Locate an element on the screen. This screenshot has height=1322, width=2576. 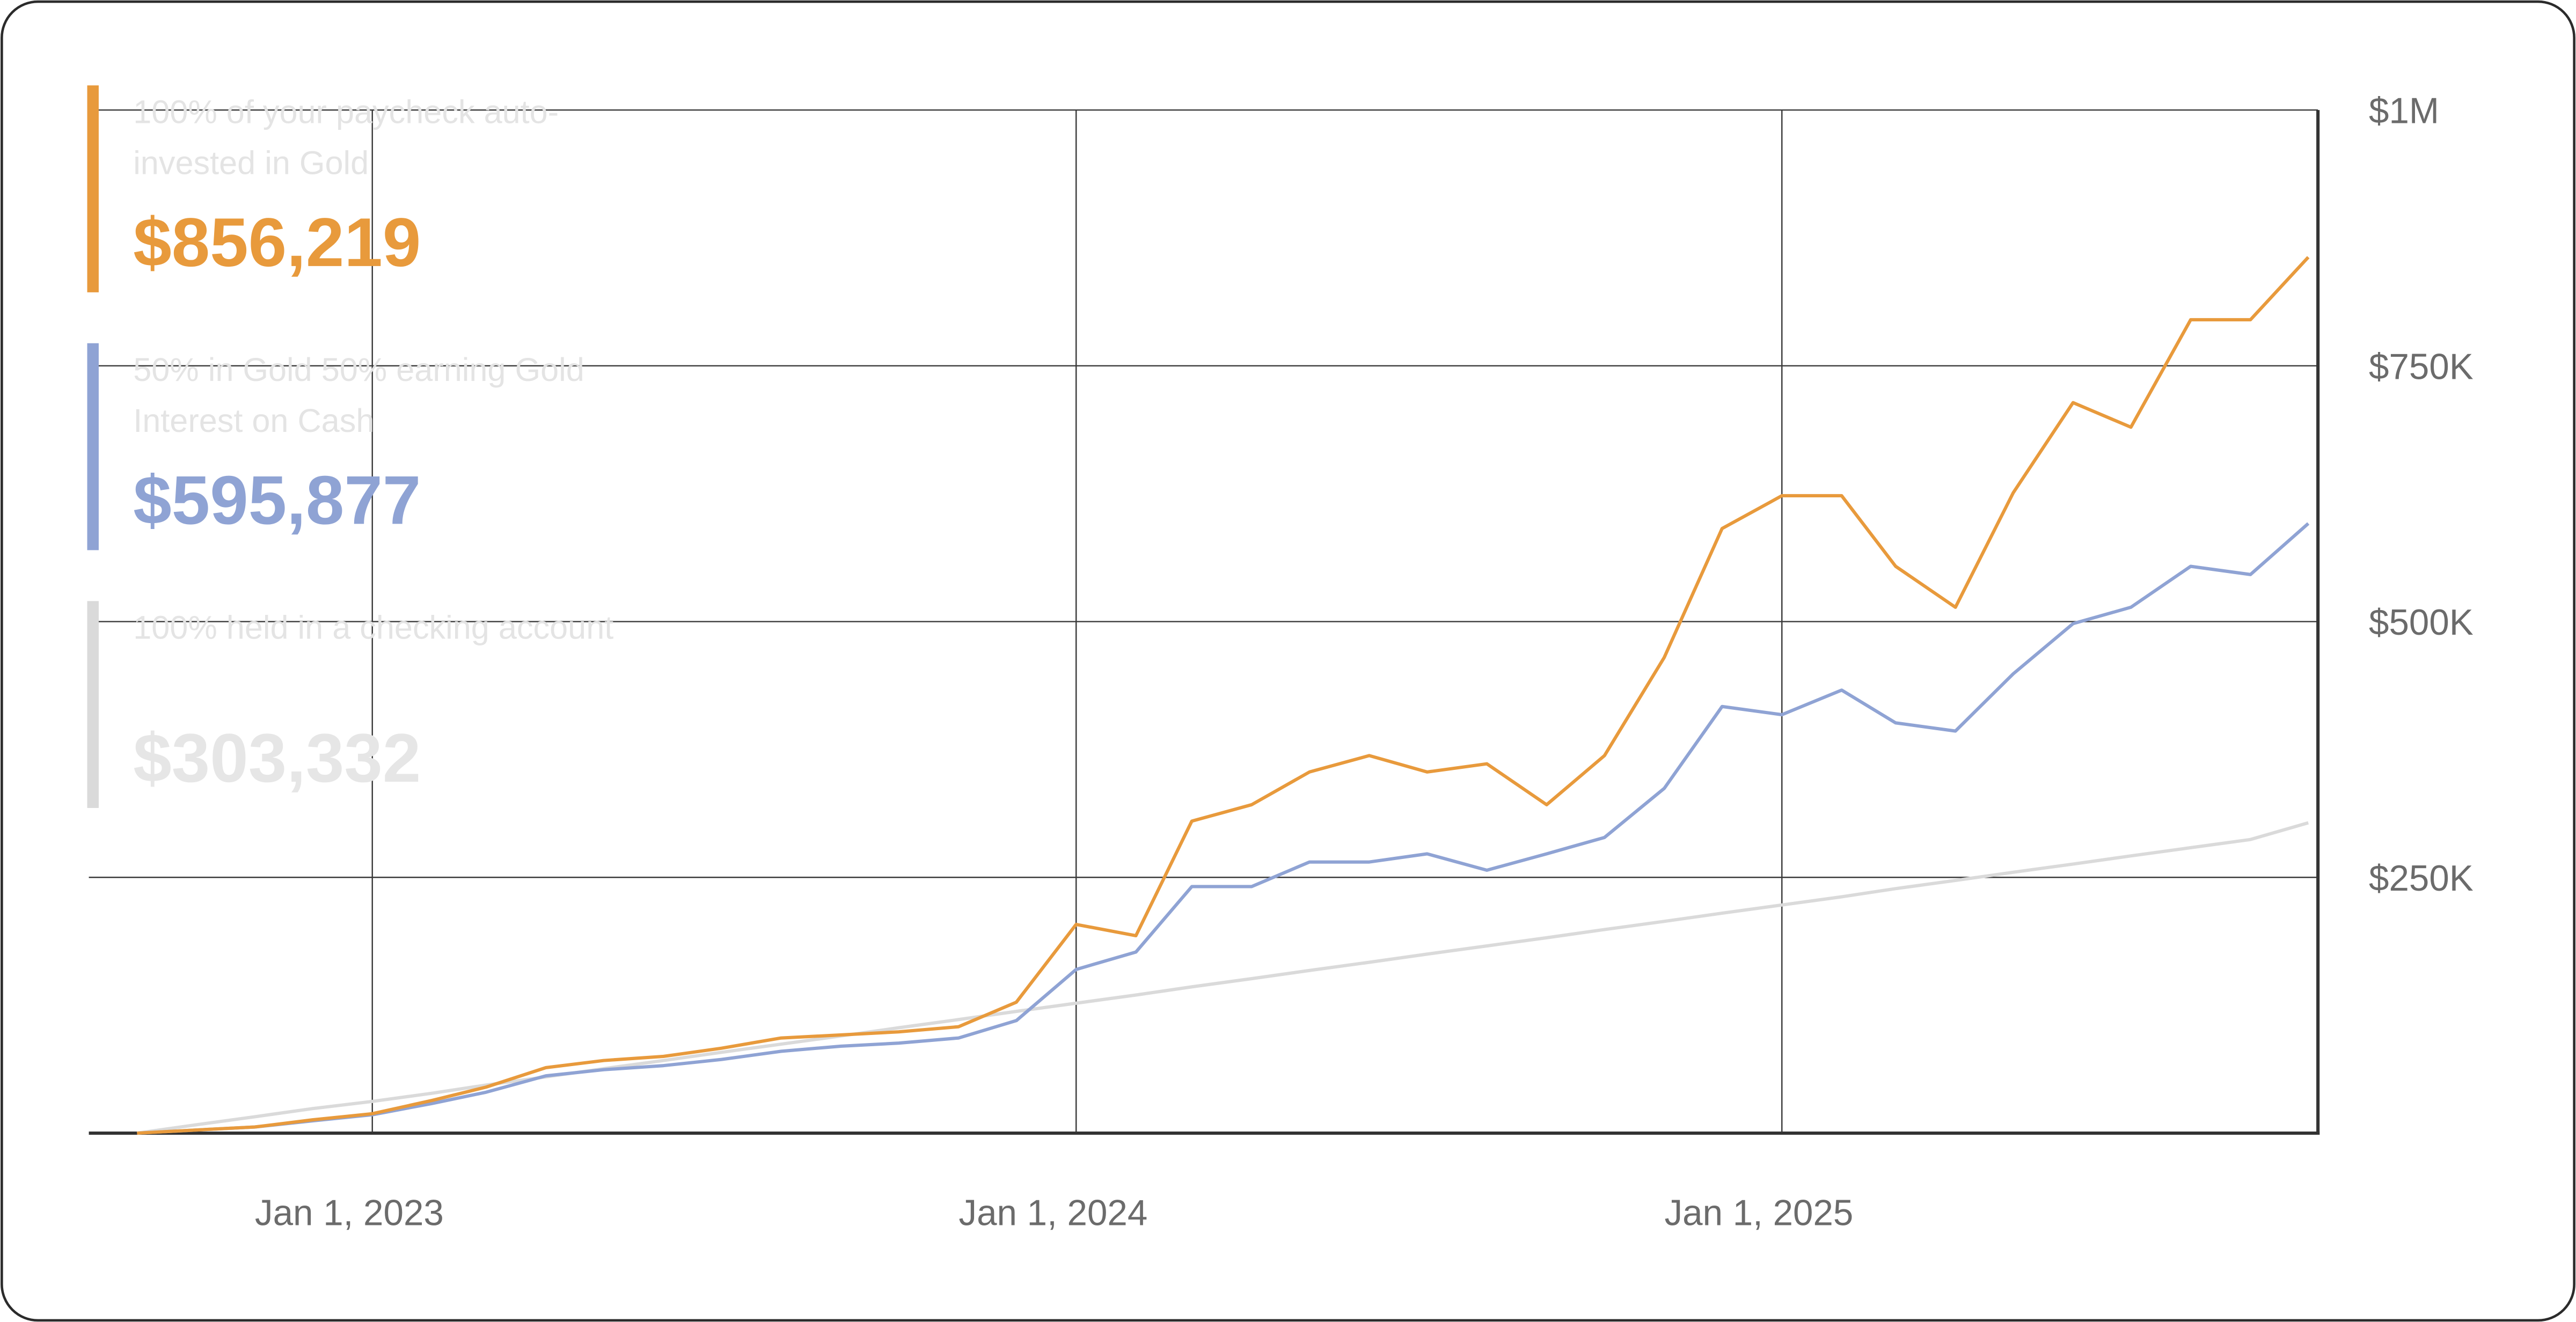
legend-value: $595,877 is located at coordinates (277, 500).